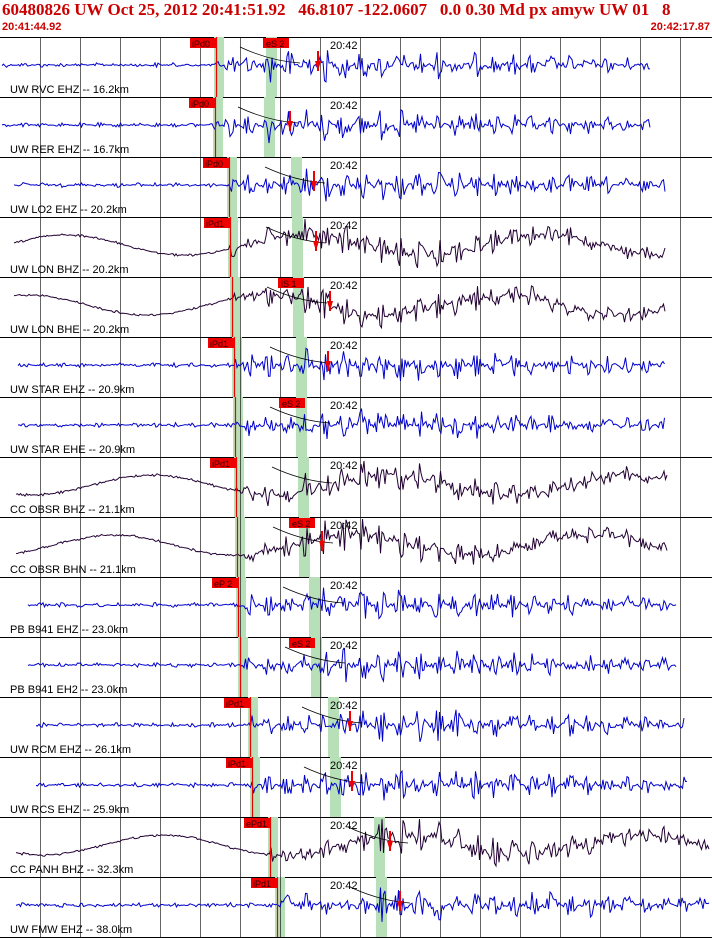 The image size is (712, 938). I want to click on station-label: UW RCS EHZ -- 25.9km, so click(69, 810).